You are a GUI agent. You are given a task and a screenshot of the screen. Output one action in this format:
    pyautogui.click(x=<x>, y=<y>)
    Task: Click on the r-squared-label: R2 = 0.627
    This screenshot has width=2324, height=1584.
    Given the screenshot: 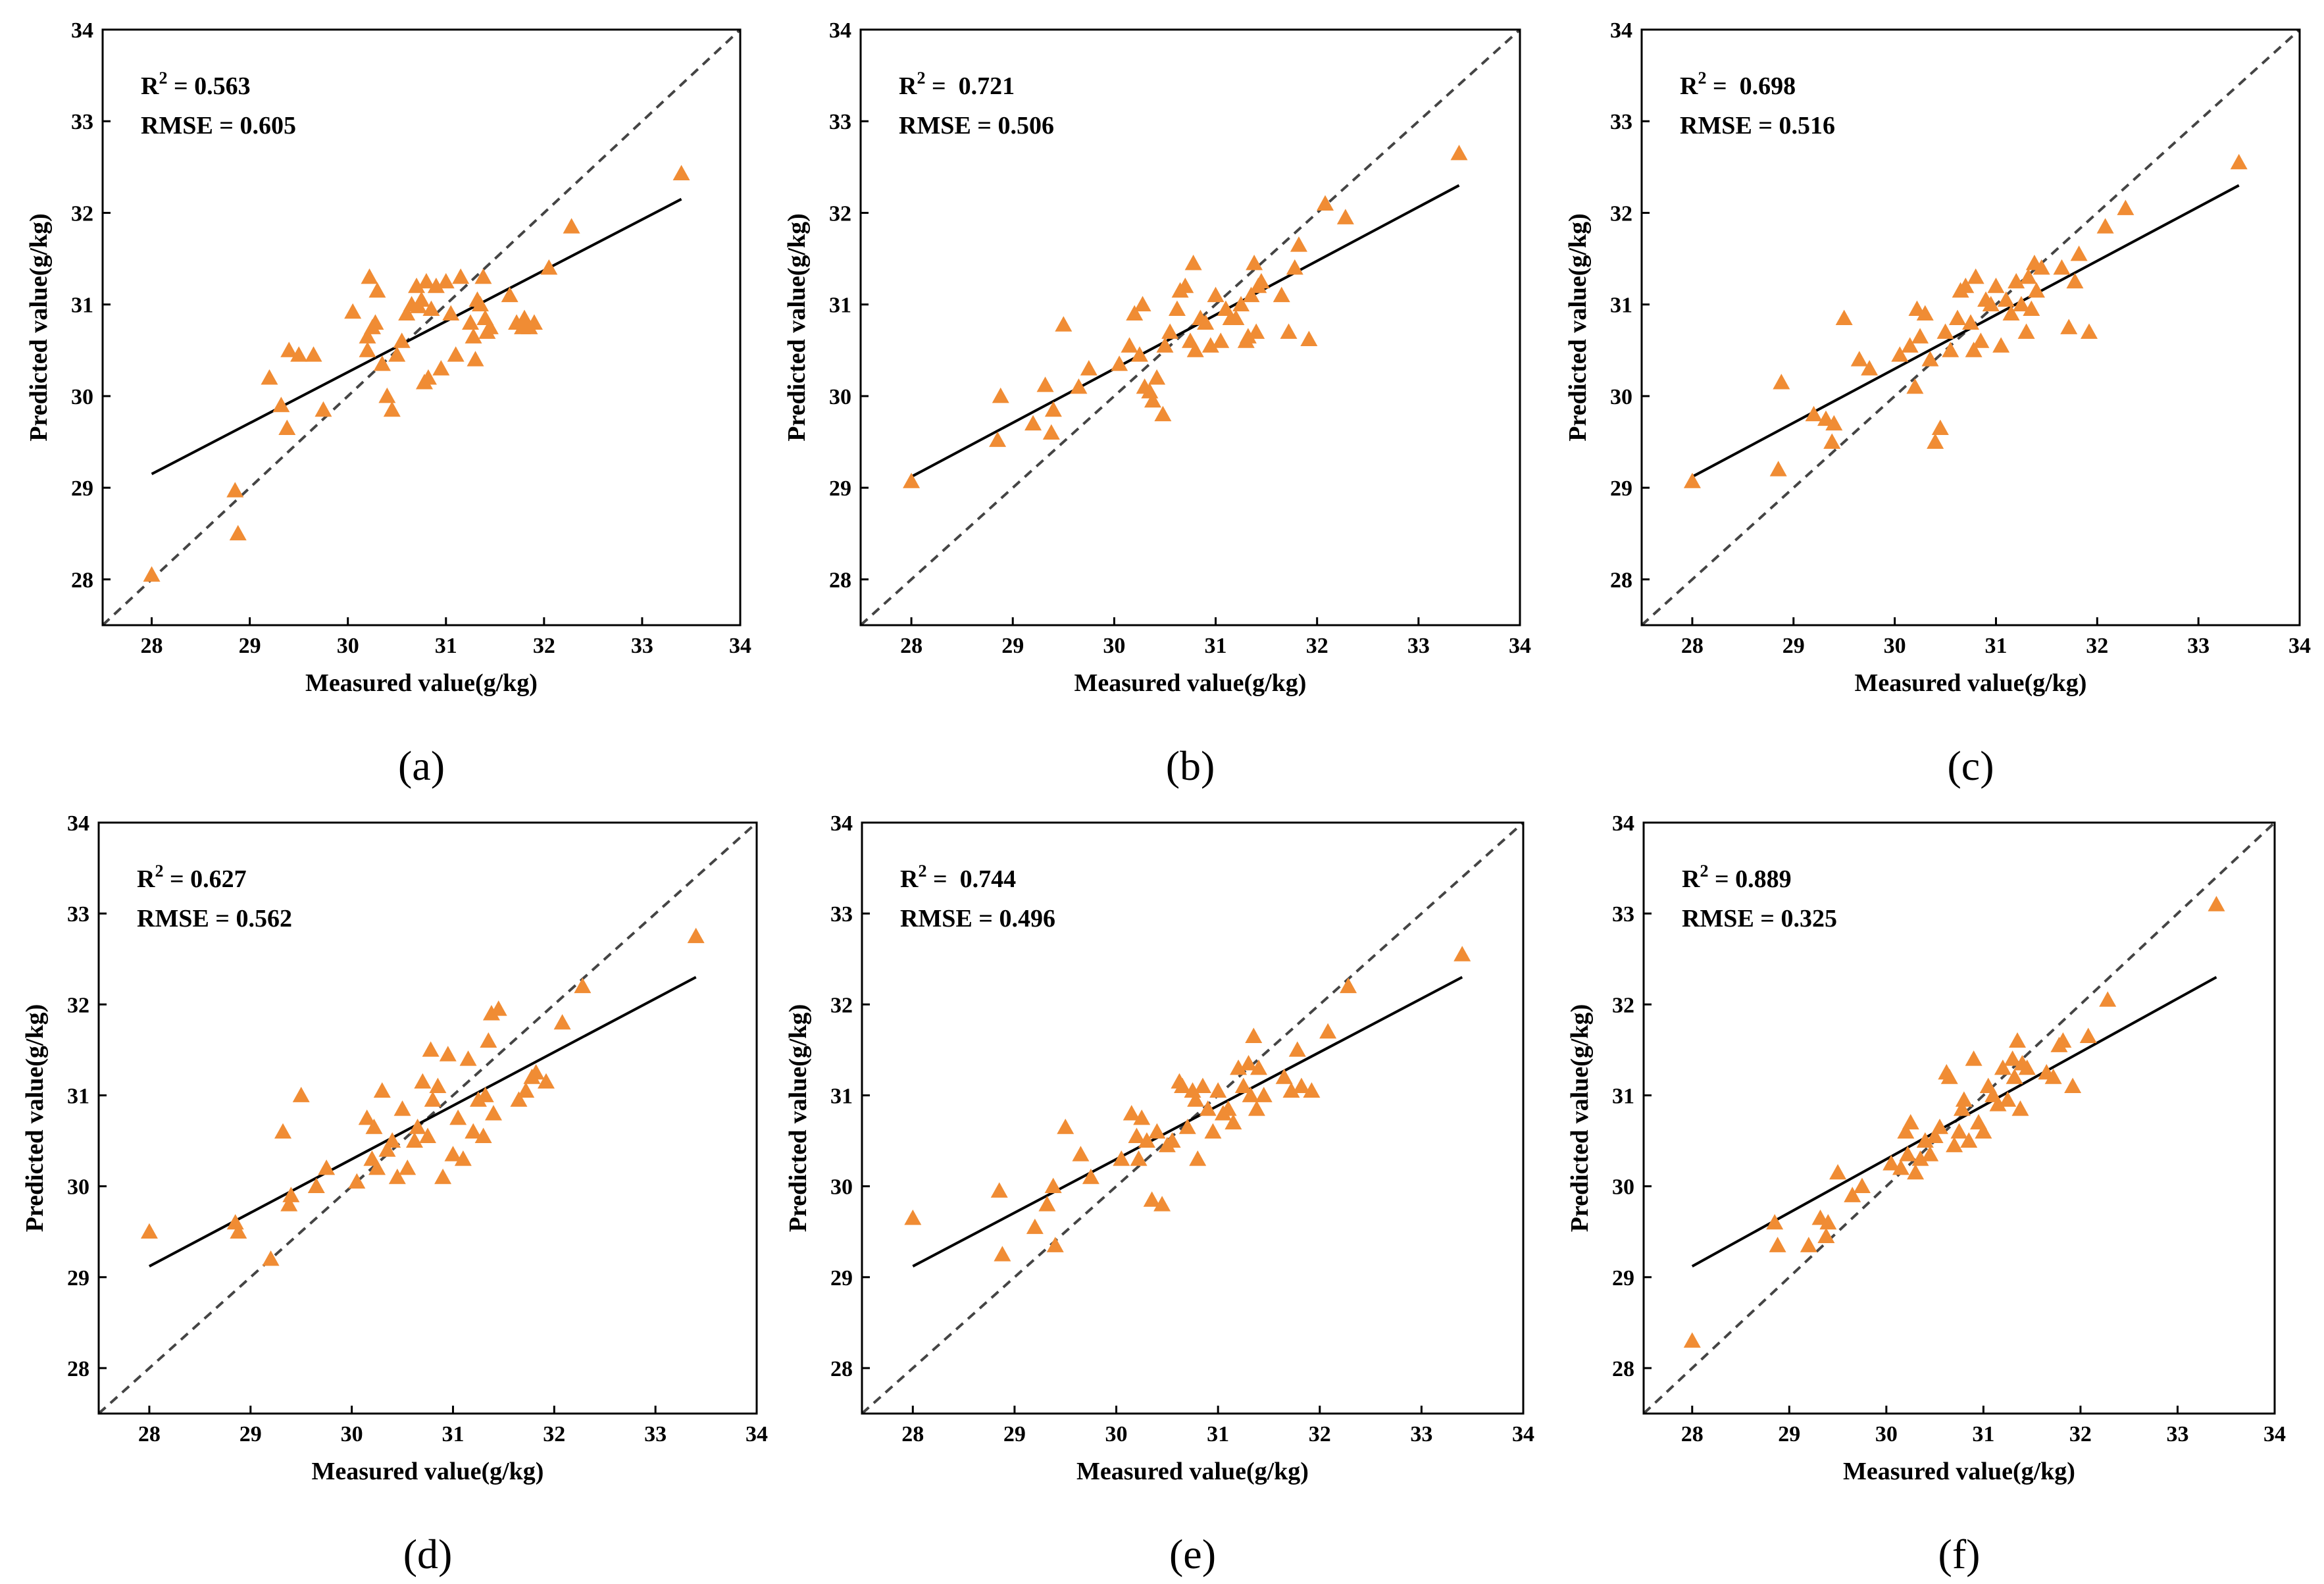 What is the action you would take?
    pyautogui.click(x=192, y=877)
    